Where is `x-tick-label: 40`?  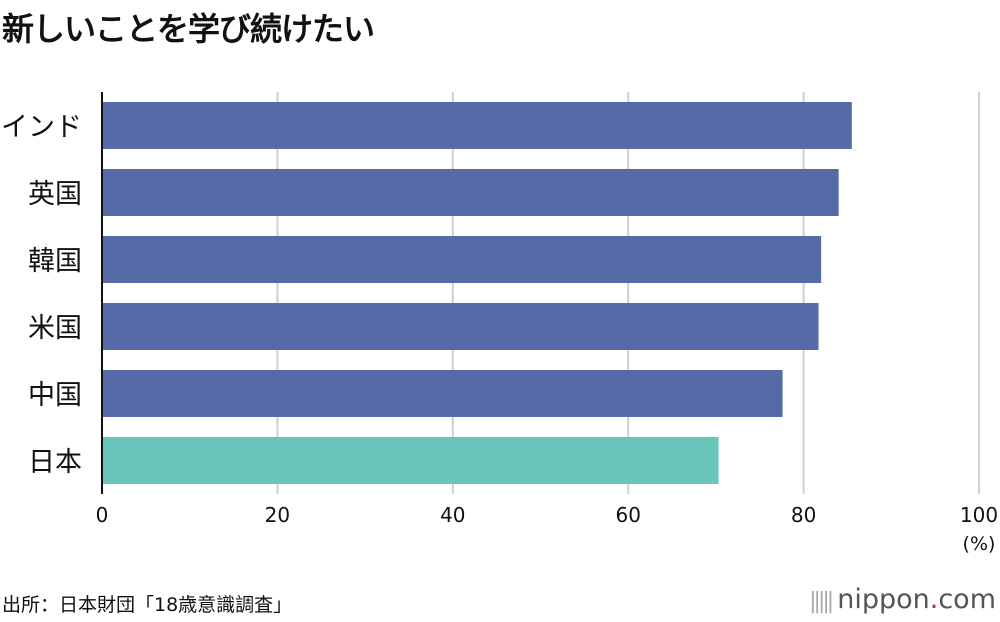 x-tick-label: 40 is located at coordinates (452, 515).